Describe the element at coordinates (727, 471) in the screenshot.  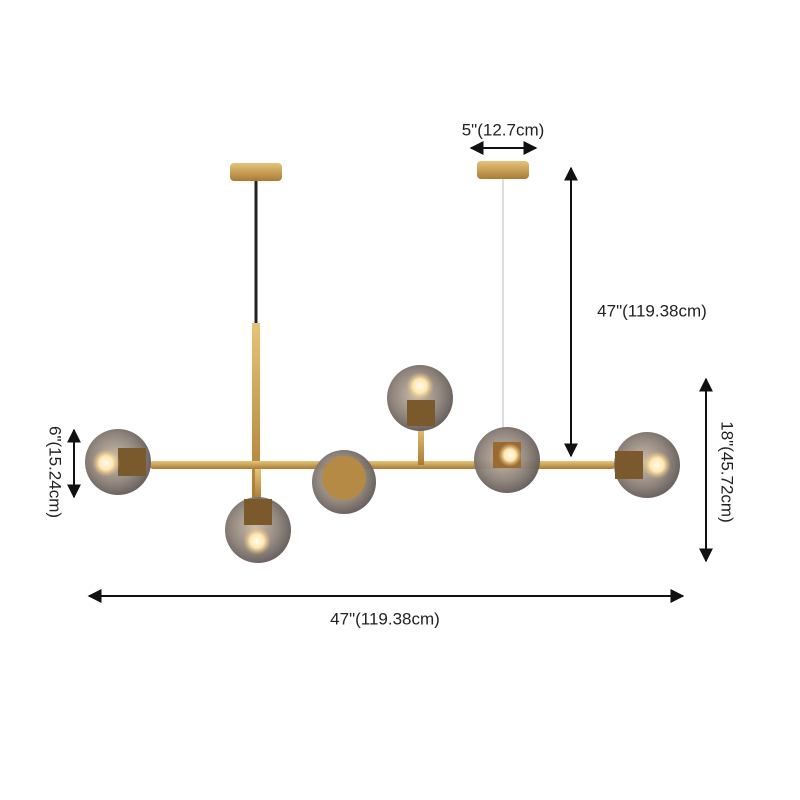
I see `height-label: 18"(45.72cm)` at that location.